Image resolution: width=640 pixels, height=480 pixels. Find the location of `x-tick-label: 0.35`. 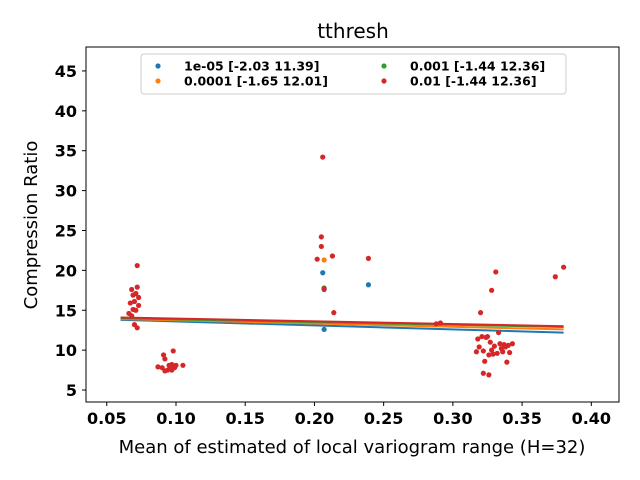

x-tick-label: 0.35 is located at coordinates (521, 418).